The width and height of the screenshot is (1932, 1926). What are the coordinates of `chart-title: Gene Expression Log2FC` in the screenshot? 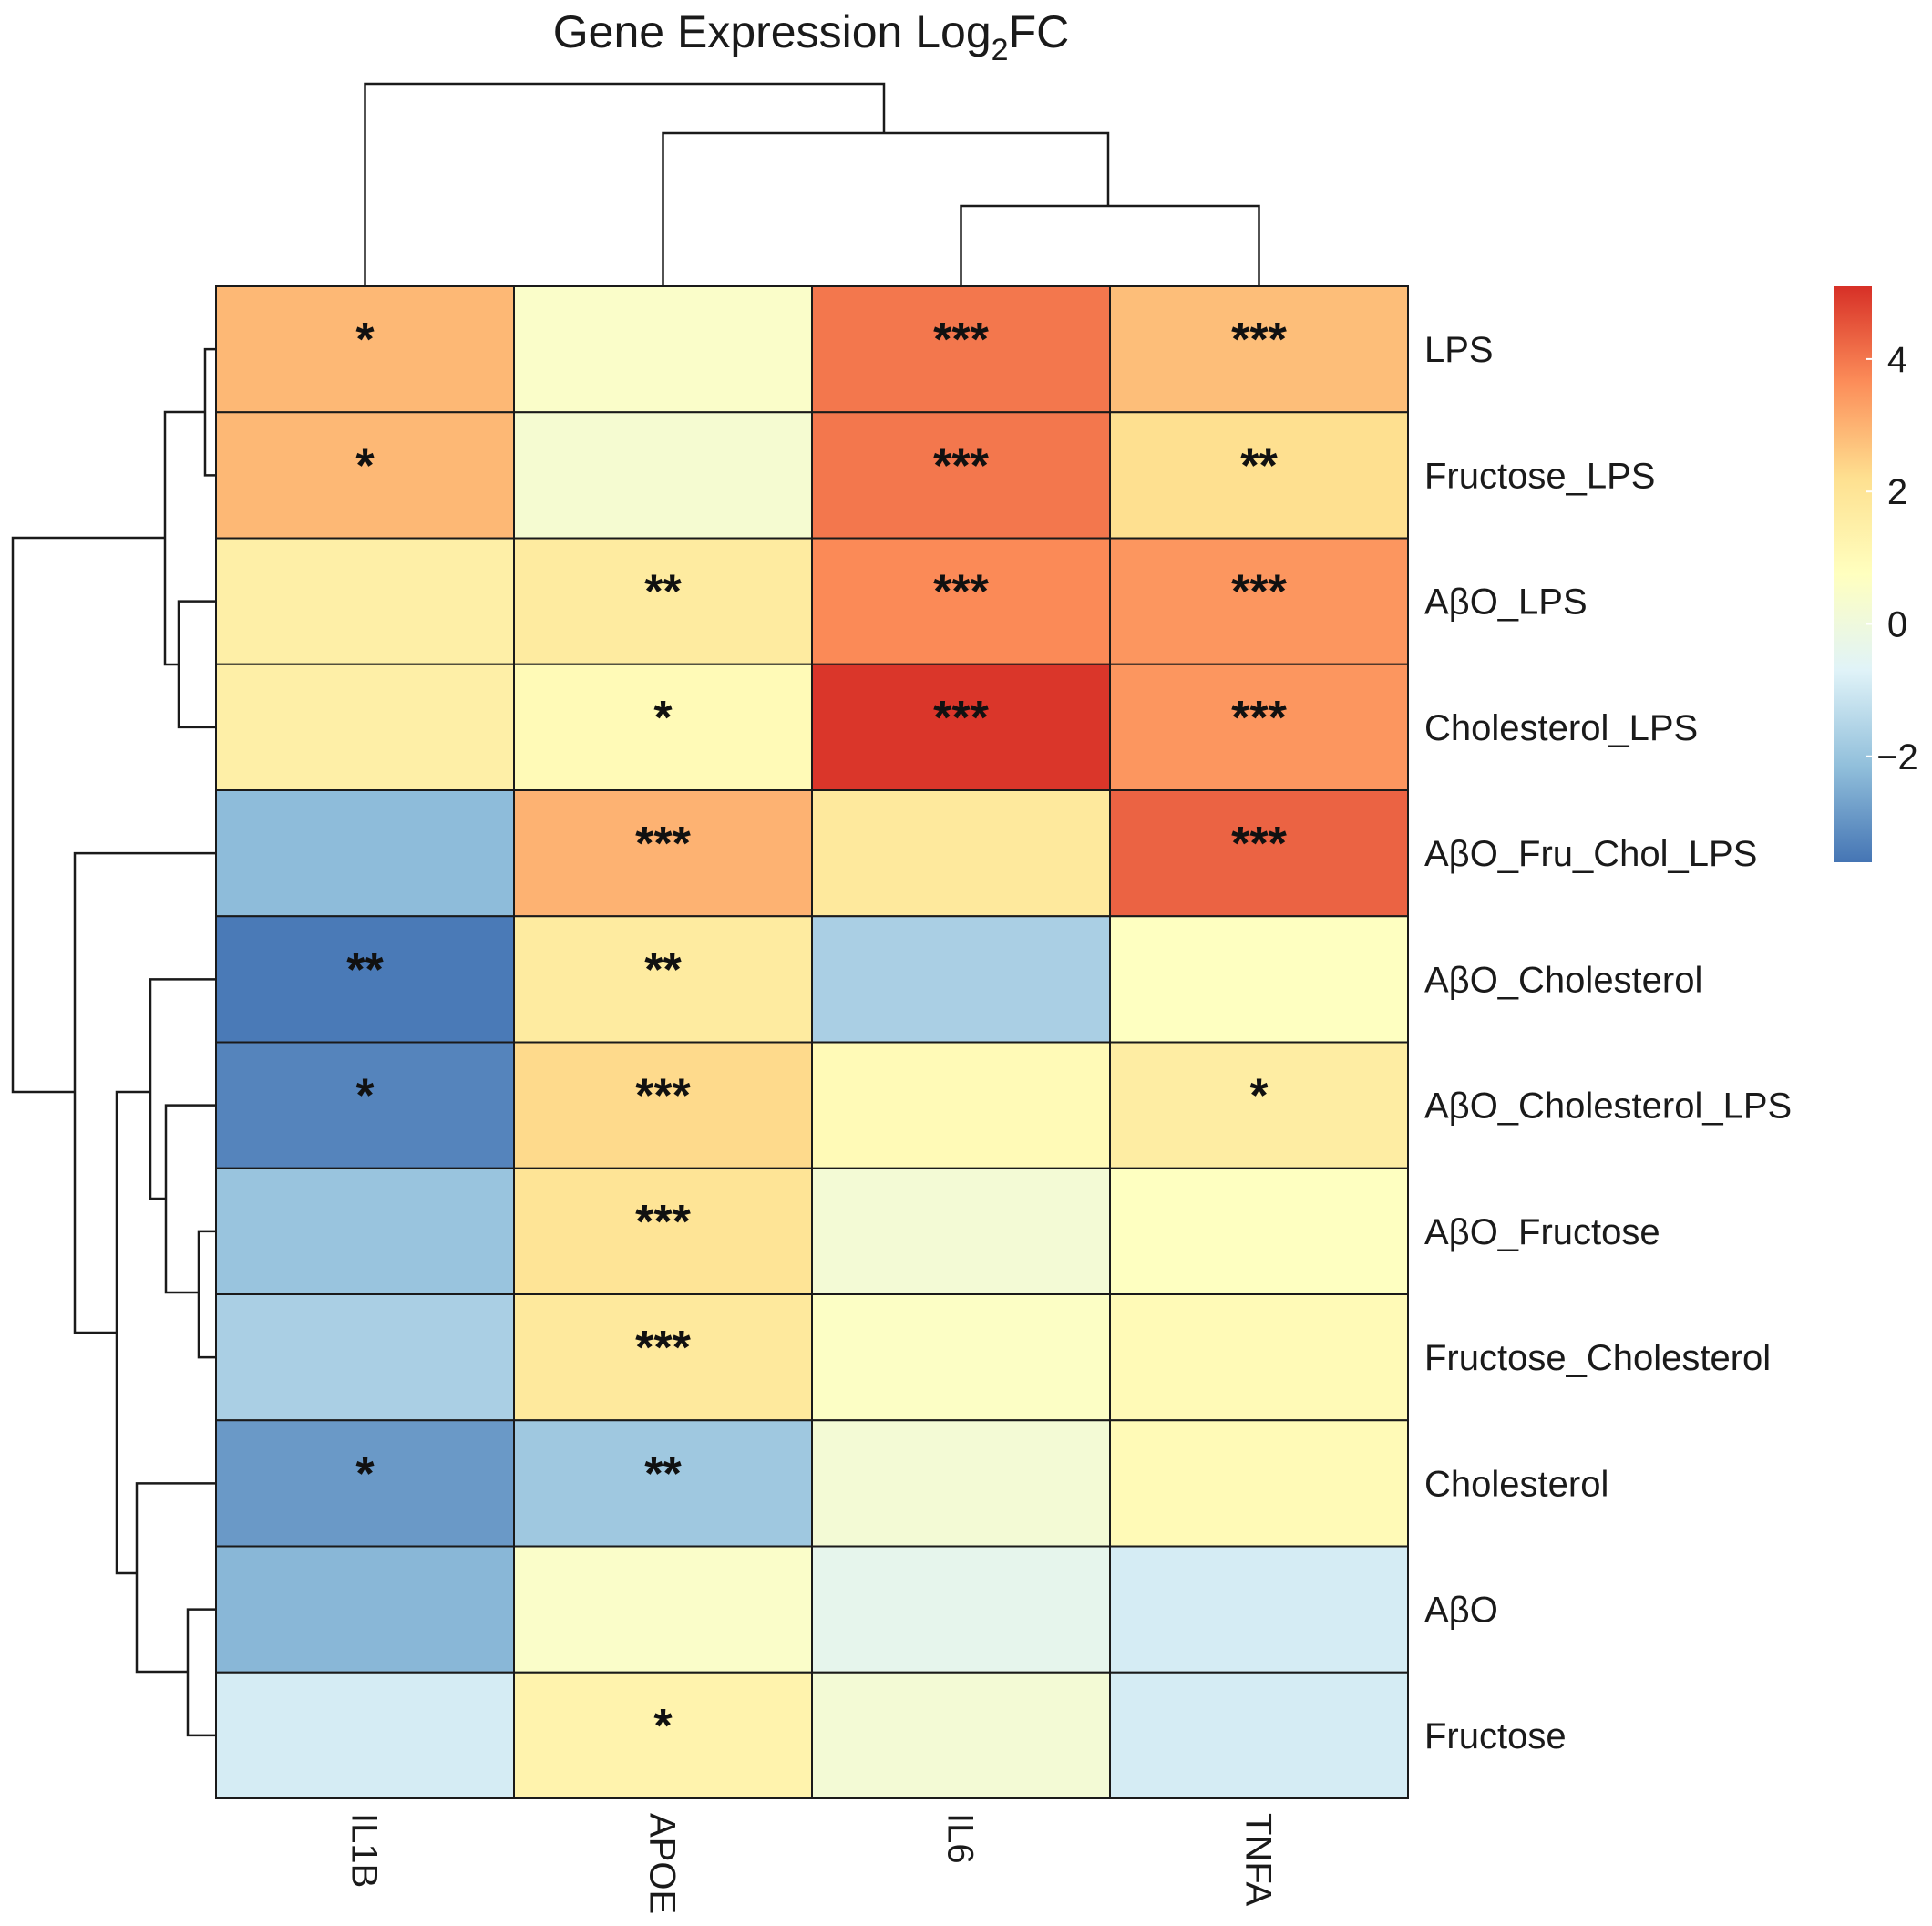 It's located at (811, 37).